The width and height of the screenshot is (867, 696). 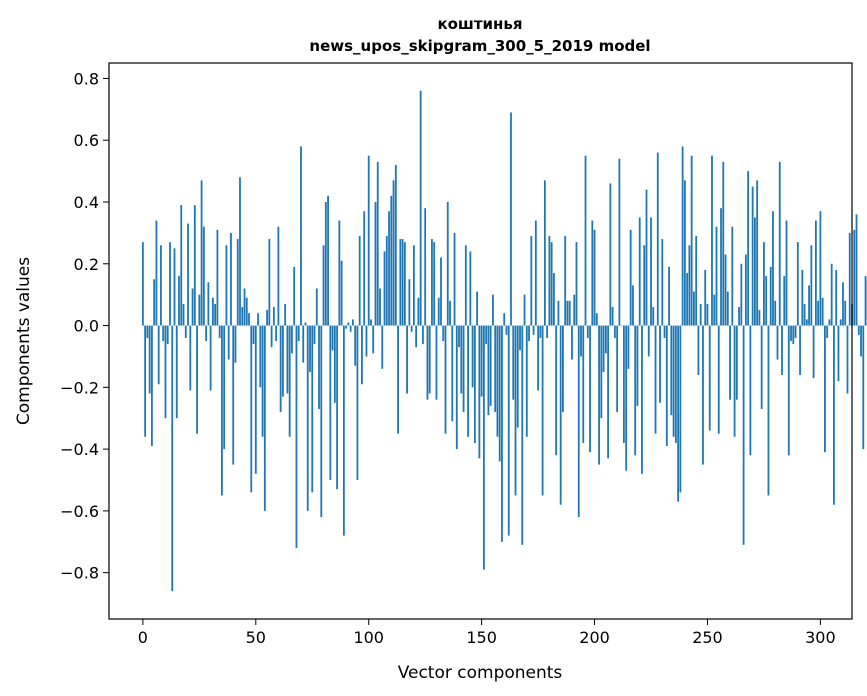 I want to click on y-tick-label-8: 0.8, so click(x=86, y=78).